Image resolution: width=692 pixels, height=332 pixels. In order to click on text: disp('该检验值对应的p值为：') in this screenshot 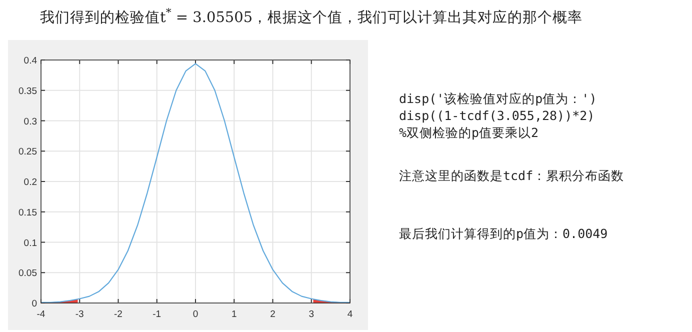, I will do `click(498, 98)`.